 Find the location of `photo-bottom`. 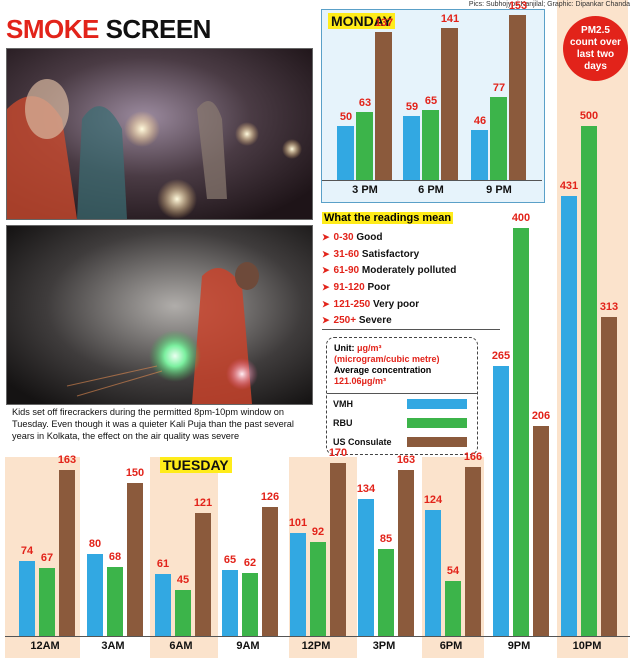

photo-bottom is located at coordinates (159, 315).